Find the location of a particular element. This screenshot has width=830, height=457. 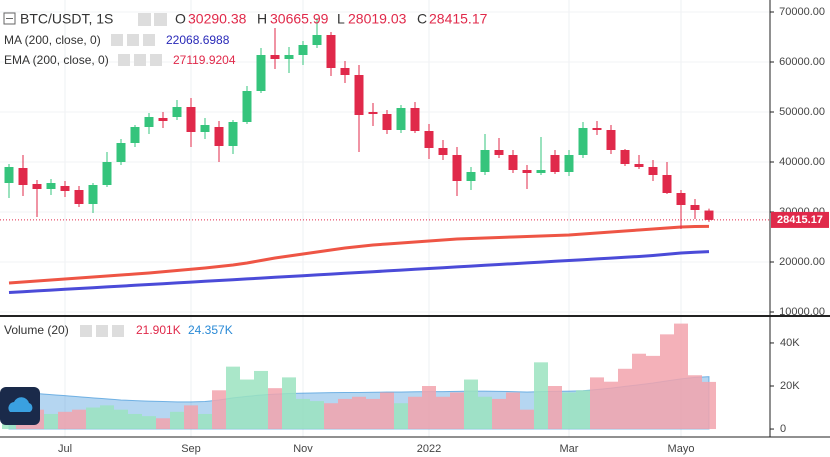

collapse-icon is located at coordinates (9, 18).